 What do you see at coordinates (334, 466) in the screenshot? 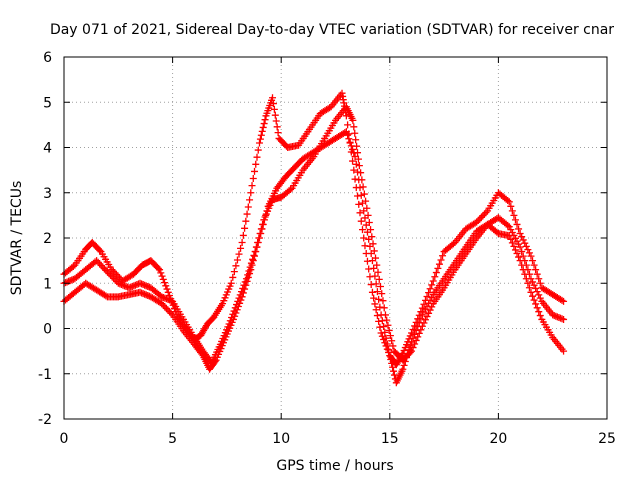
I see `x-axis-label: GPS time / hours` at bounding box center [334, 466].